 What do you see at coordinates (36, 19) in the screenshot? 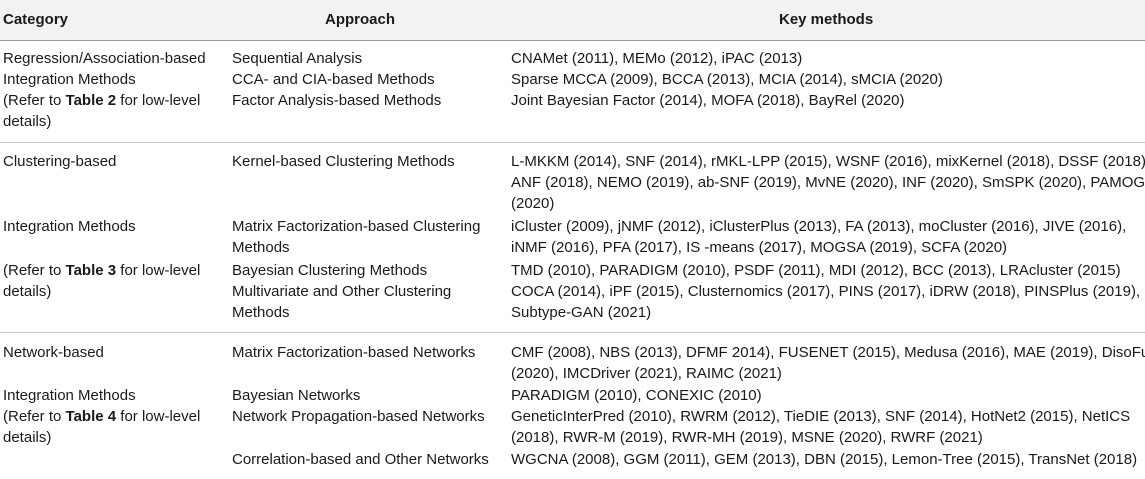
I see `header-category: Category` at bounding box center [36, 19].